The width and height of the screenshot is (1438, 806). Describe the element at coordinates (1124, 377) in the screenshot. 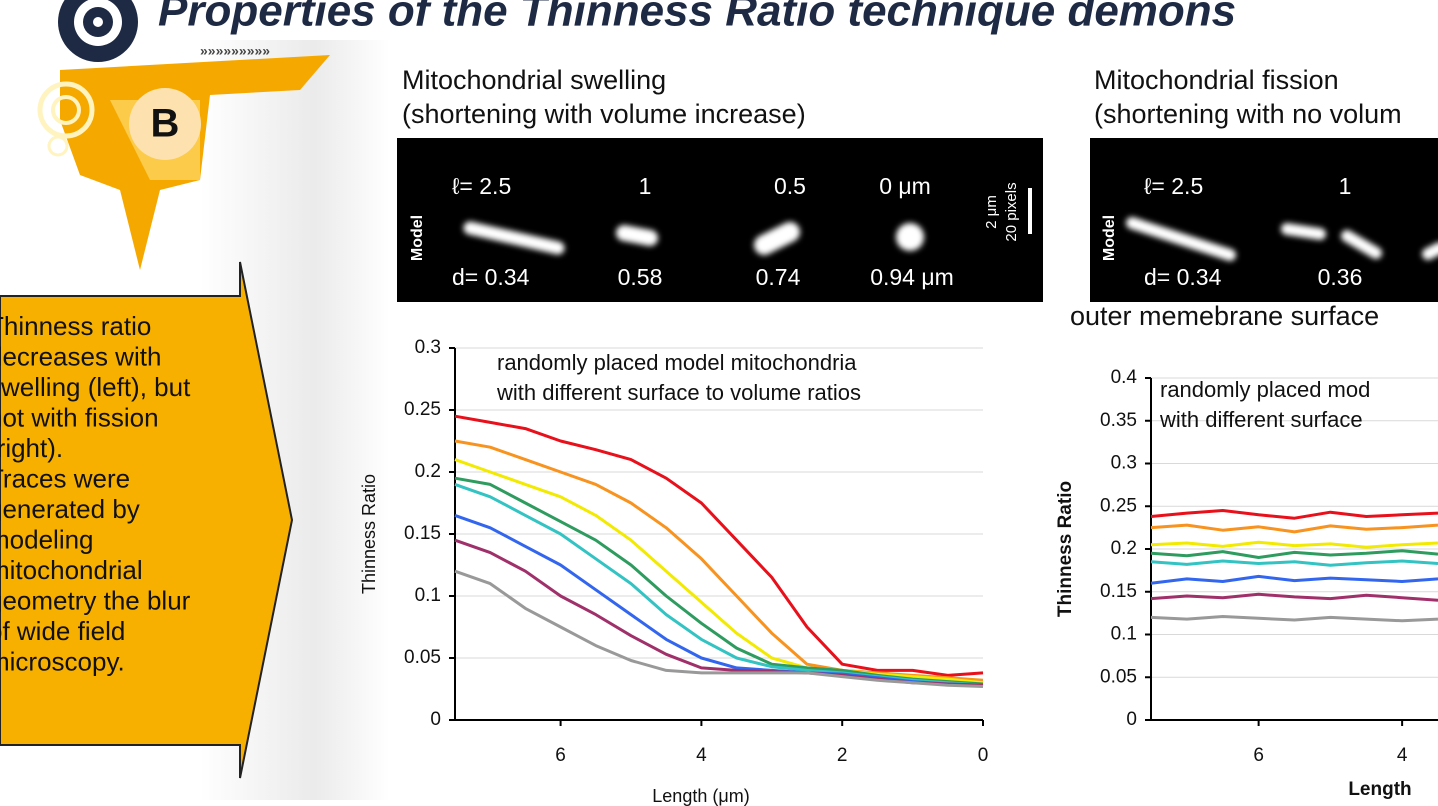

I see `y-tick-label: 0.4` at that location.